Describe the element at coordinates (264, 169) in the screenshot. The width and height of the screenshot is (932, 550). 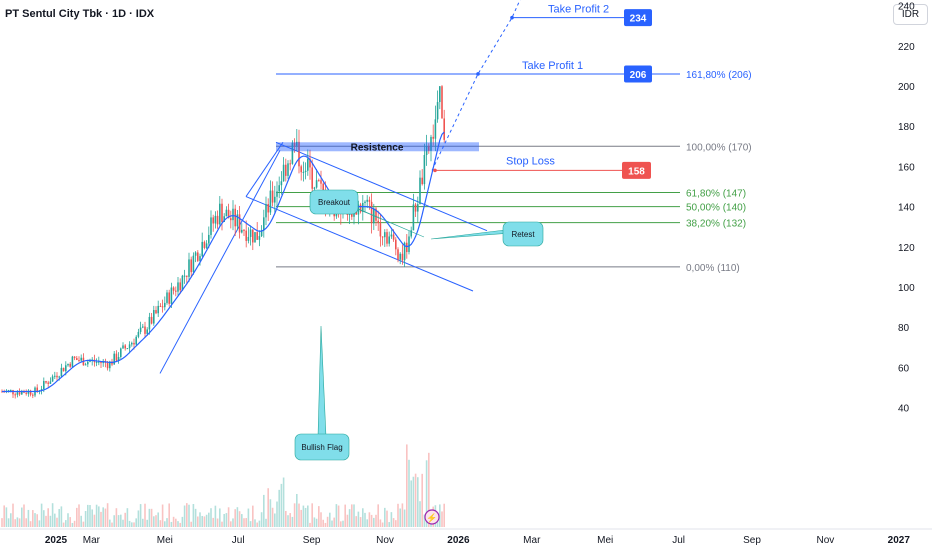
I see `flag-edge-line` at that location.